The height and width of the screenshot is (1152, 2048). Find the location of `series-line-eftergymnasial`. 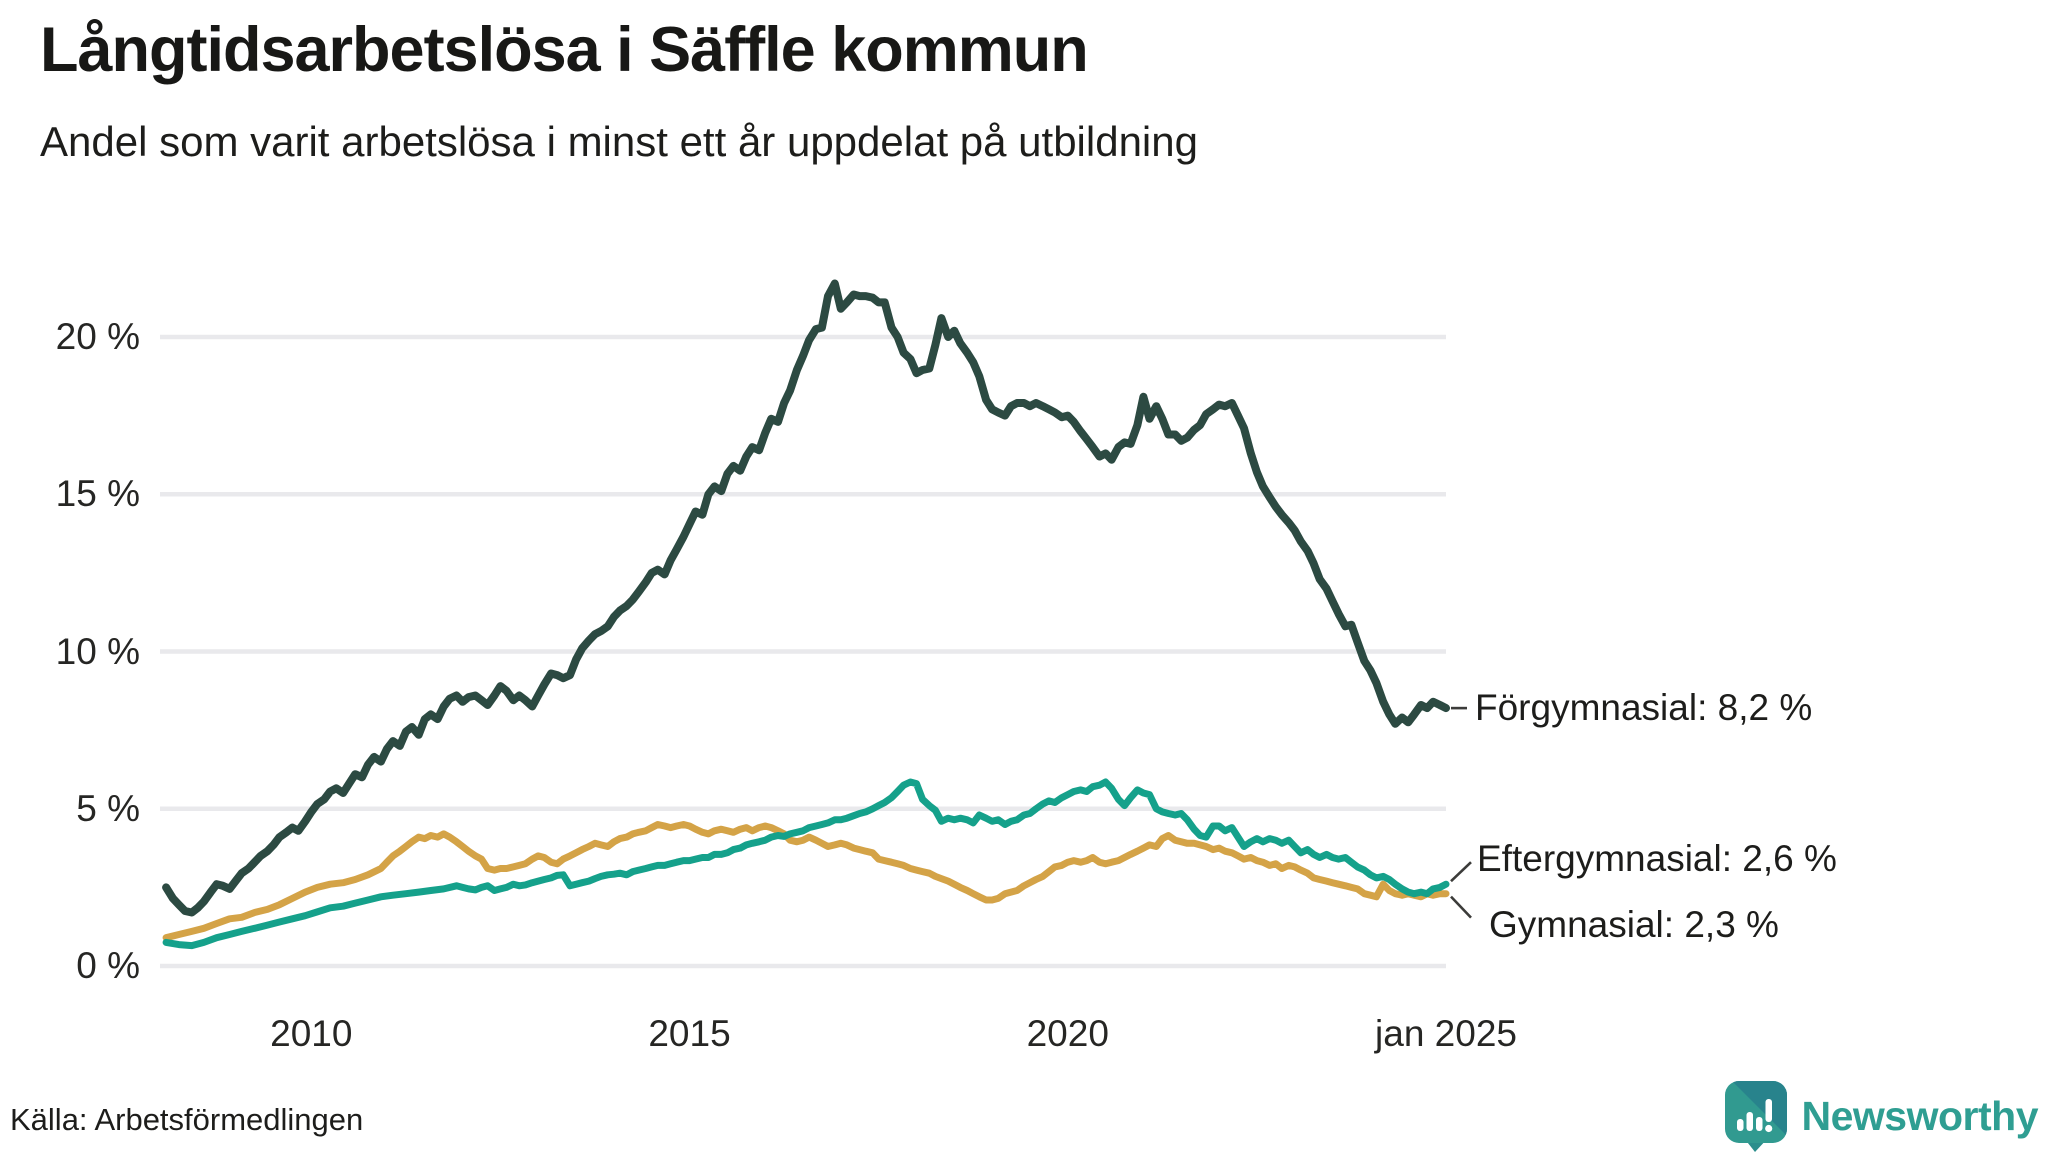

series-line-eftergymnasial is located at coordinates (806, 864).